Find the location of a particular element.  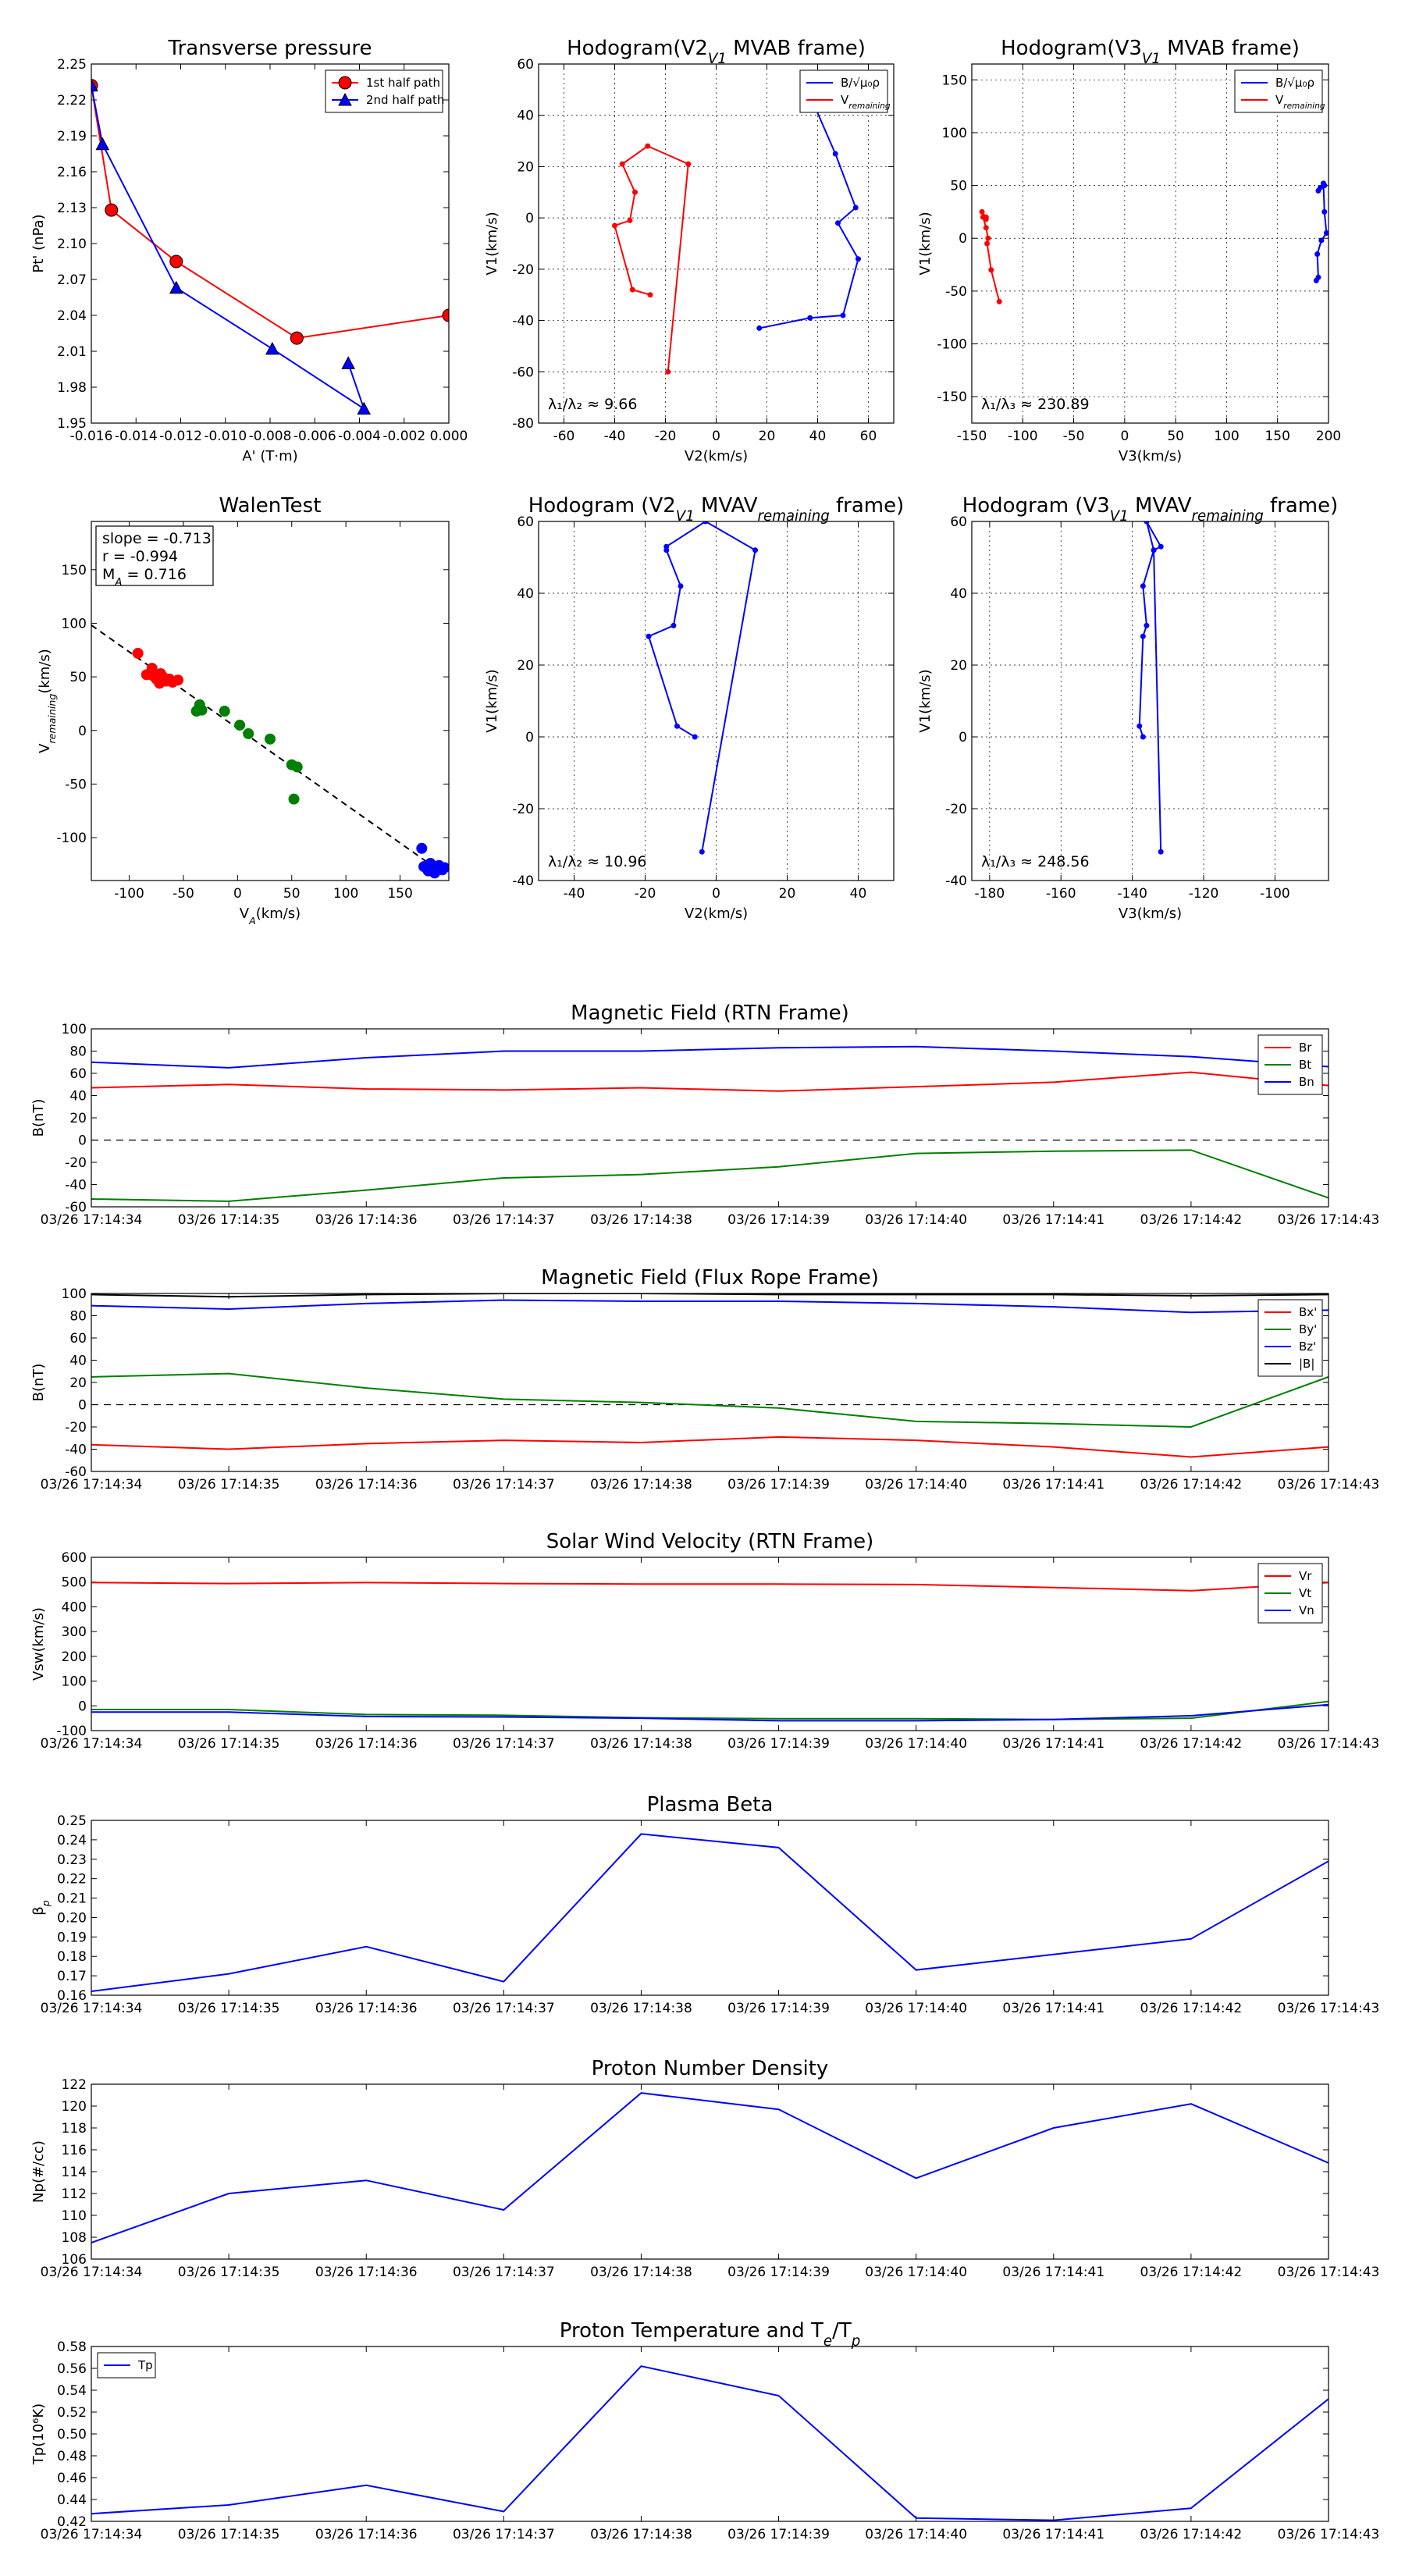

mag_fr-time-label: 03/26 17:14:42 is located at coordinates (1191, 1485).